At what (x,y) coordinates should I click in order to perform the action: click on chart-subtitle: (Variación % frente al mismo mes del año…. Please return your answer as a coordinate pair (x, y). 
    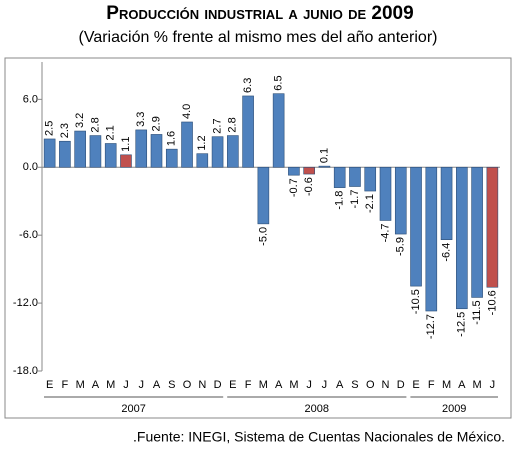
    Looking at the image, I should click on (258, 37).